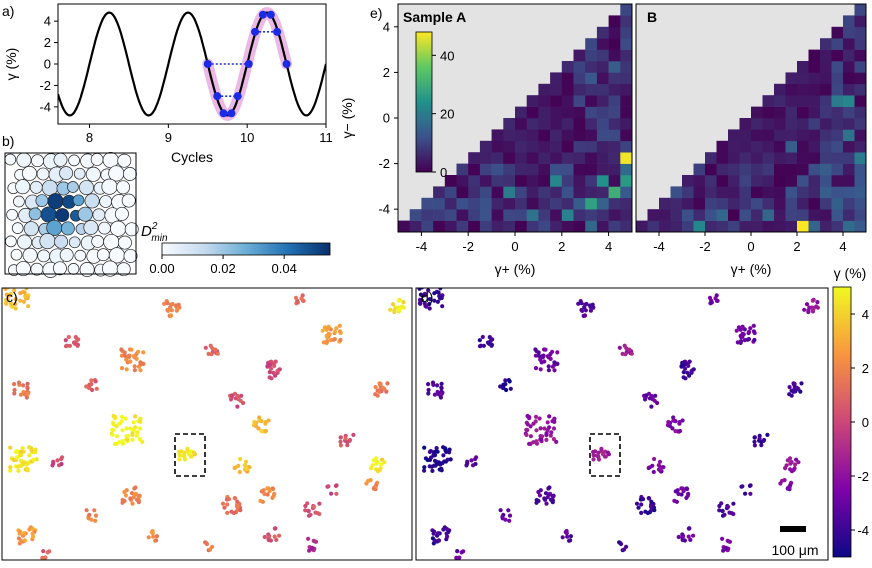 The width and height of the screenshot is (872, 568). What do you see at coordinates (386, 26) in the screenshot?
I see `y-tick-label-e: 4` at bounding box center [386, 26].